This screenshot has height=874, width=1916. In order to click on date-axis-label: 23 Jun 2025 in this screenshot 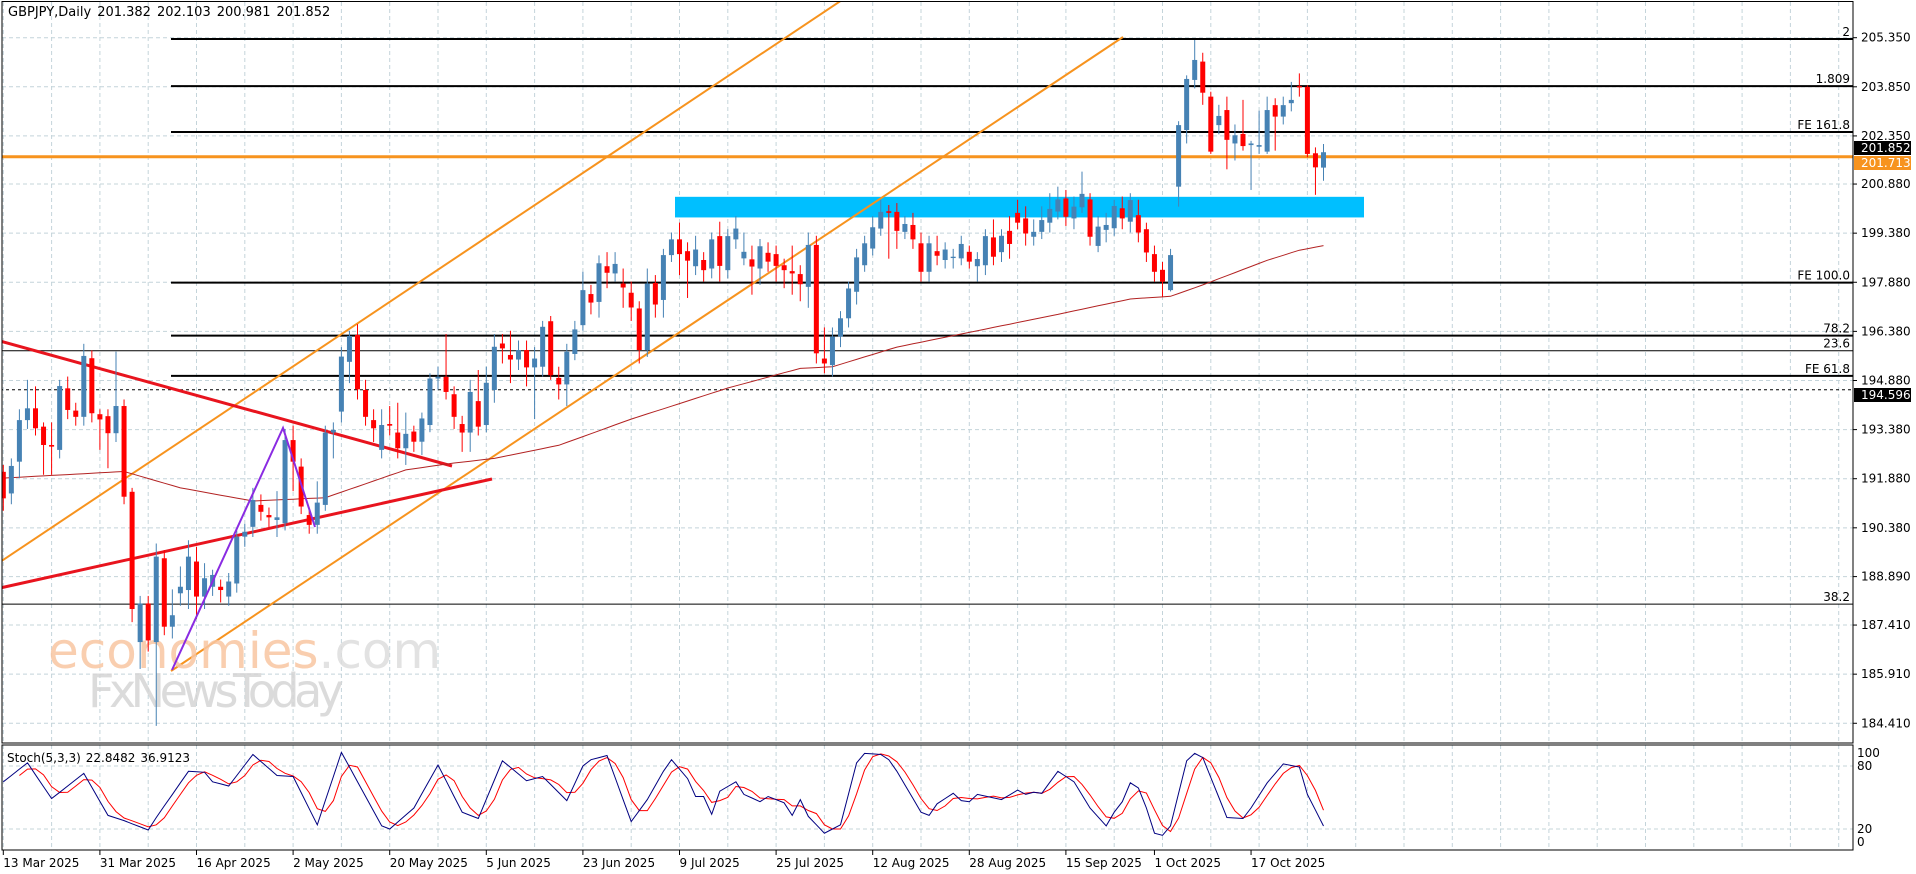, I will do `click(619, 863)`.